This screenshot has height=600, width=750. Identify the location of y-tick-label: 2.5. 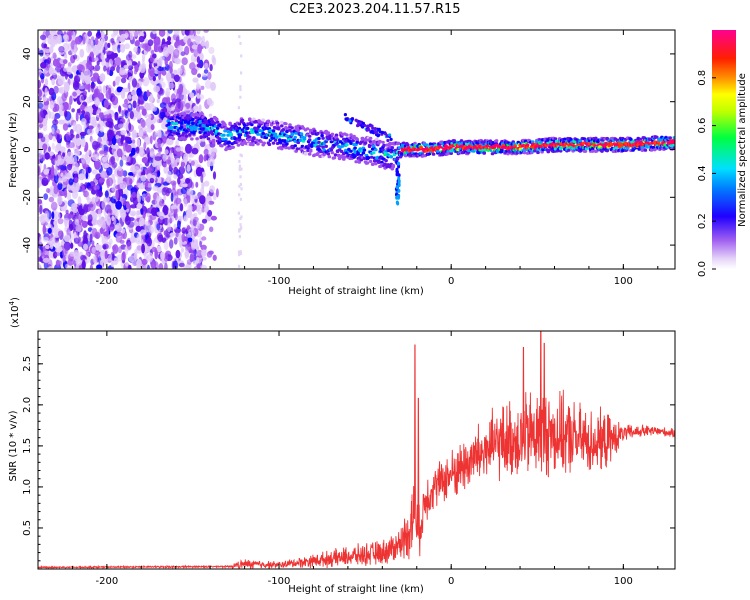
(27, 364).